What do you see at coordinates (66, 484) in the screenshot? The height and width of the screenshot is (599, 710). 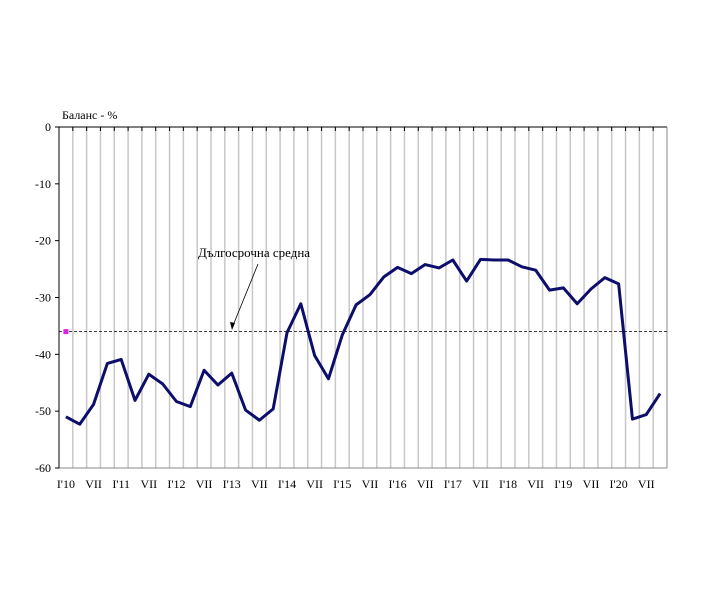 I see `x-tick-label: I'10` at bounding box center [66, 484].